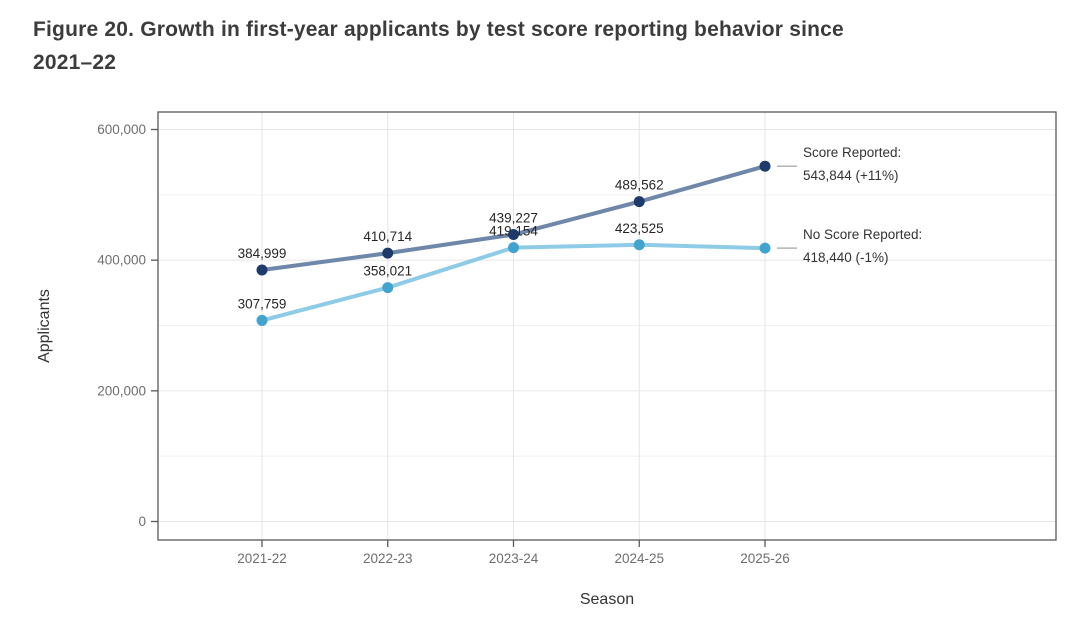 This screenshot has height=624, width=1080. I want to click on y-axis: 0 200,000 400,000 600,000, so click(127, 325).